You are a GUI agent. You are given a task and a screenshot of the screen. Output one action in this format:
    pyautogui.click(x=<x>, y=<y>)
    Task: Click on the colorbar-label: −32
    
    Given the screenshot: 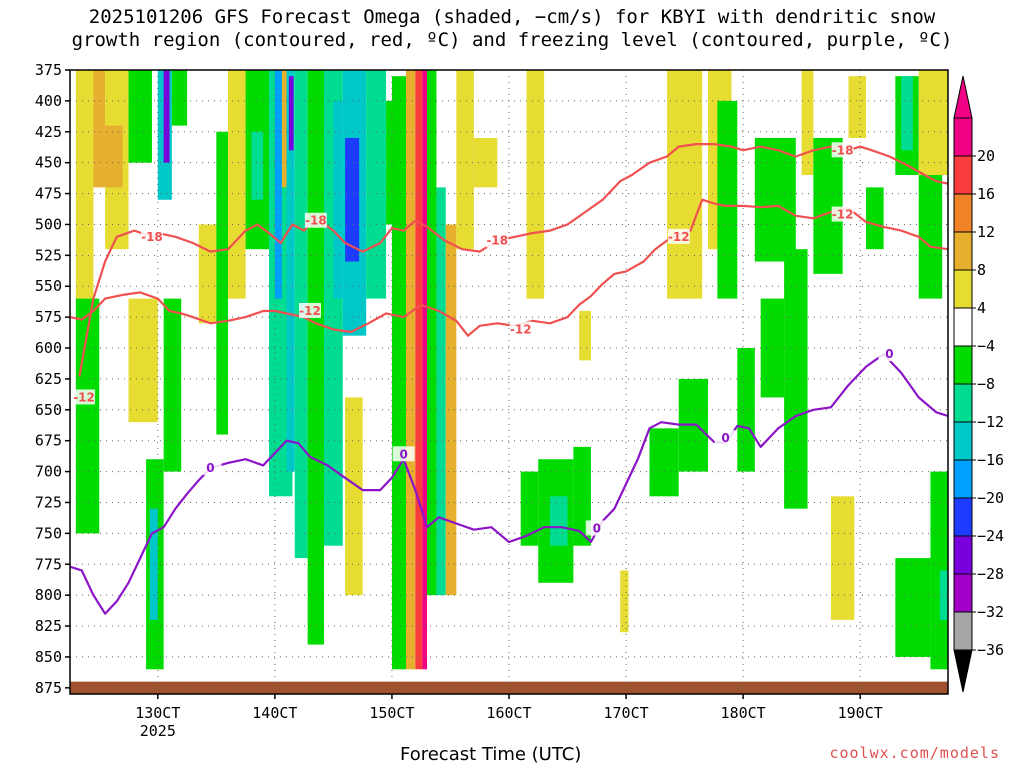 What is the action you would take?
    pyautogui.click(x=990, y=612)
    